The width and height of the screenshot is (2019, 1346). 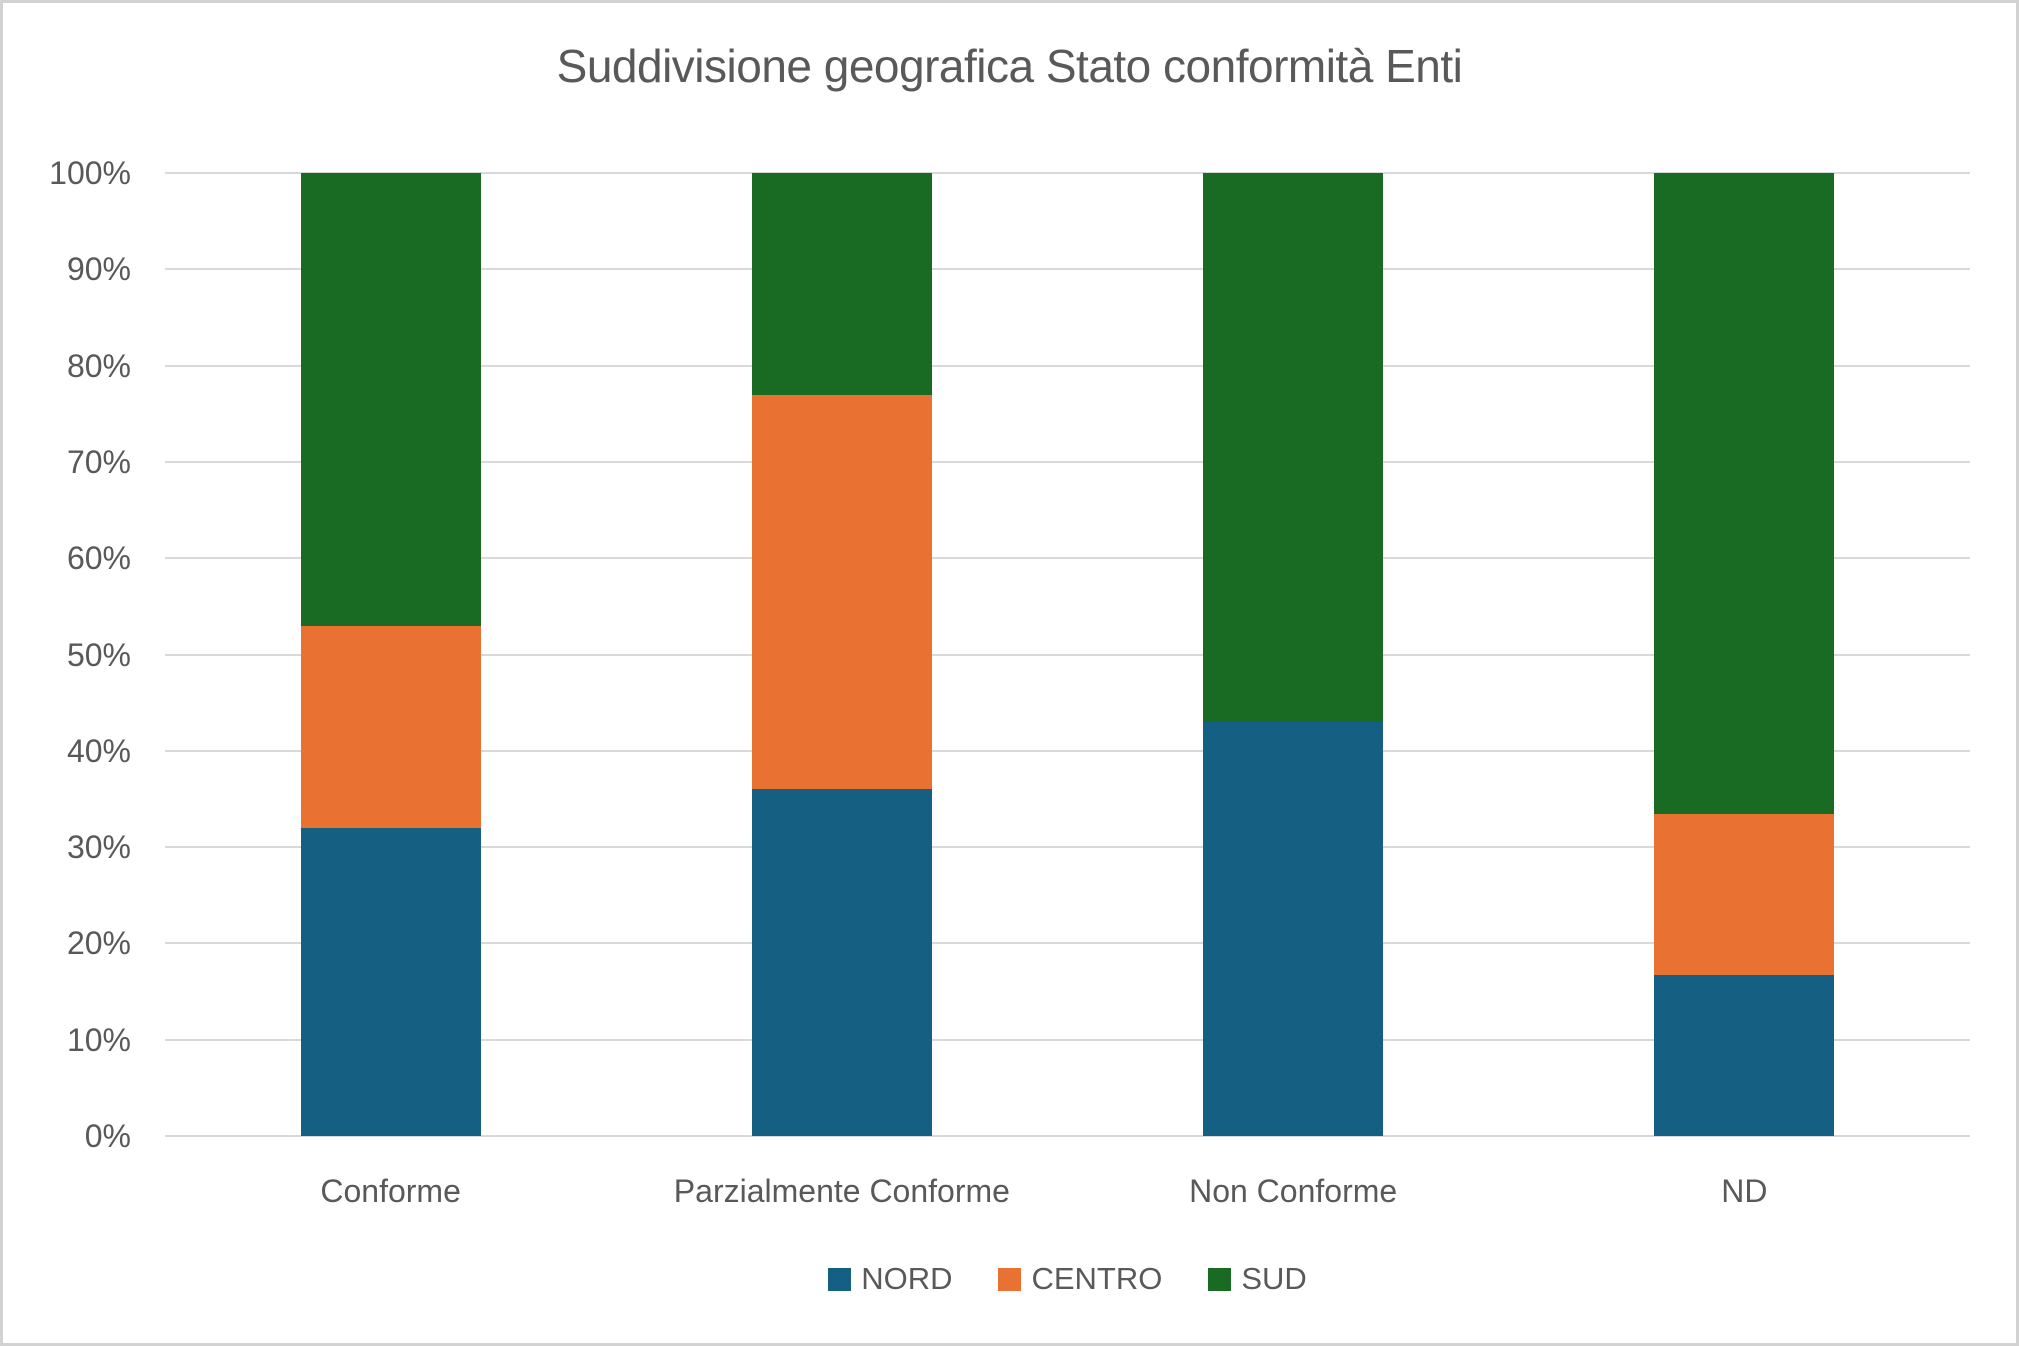 I want to click on x-category-label-3: ND, so click(x=1744, y=1191).